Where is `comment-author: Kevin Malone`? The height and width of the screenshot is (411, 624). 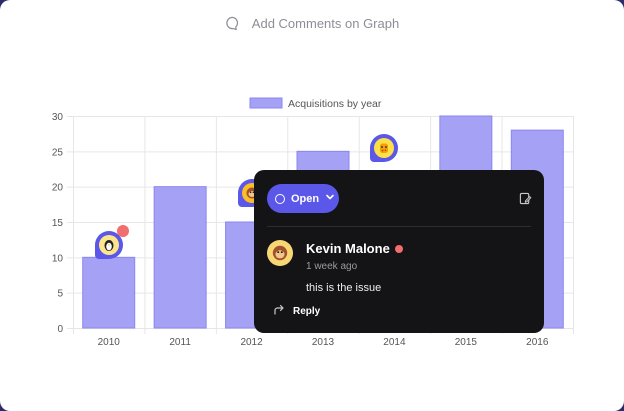 comment-author: Kevin Malone is located at coordinates (354, 248).